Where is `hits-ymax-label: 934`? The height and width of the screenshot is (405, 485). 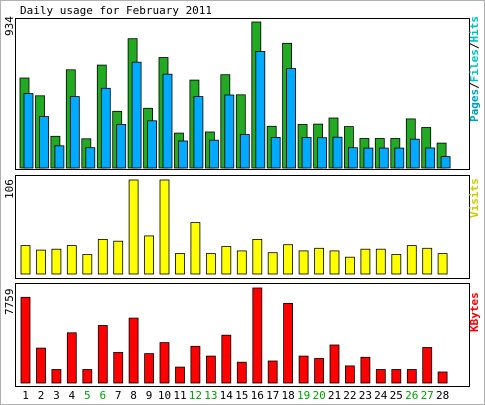 hits-ymax-label: 934 is located at coordinates (9, 26).